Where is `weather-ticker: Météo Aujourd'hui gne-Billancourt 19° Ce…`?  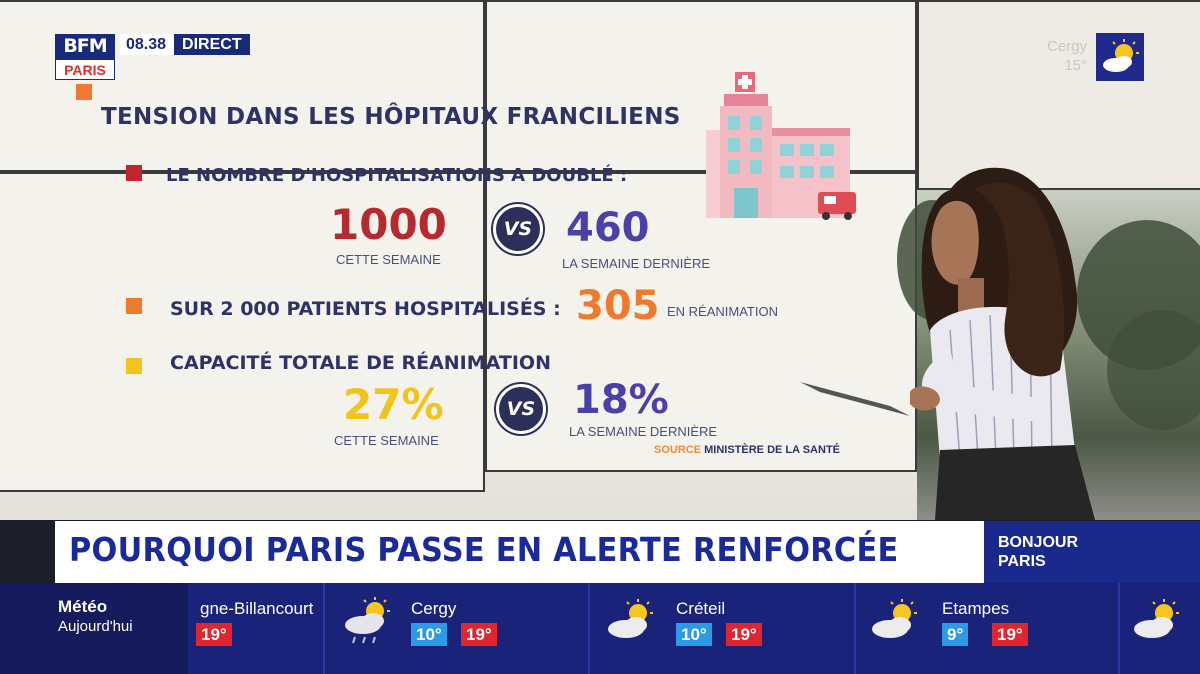
weather-ticker: Météo Aujourd'hui gne-Billancourt 19° Ce… is located at coordinates (600, 628).